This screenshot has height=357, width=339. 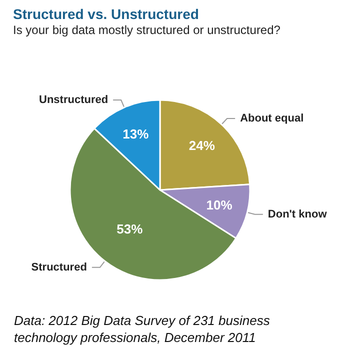 I want to click on slice-label: Don't know, so click(x=298, y=214).